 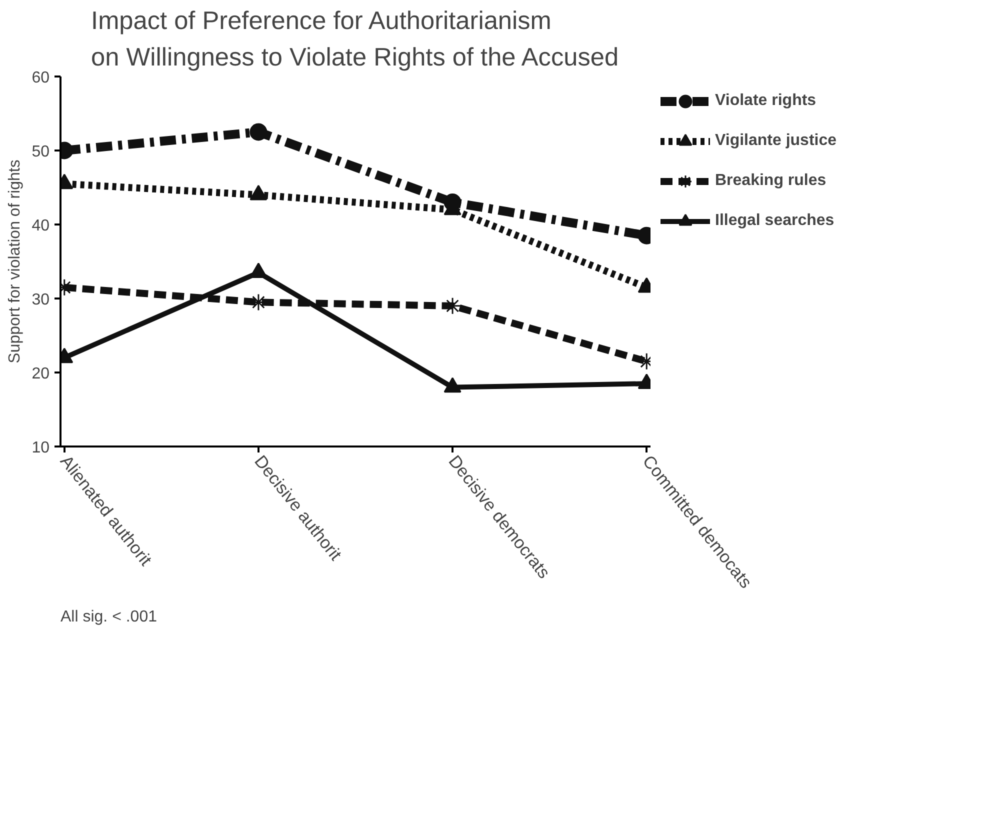 What do you see at coordinates (41, 448) in the screenshot?
I see `y-tick-label: 10` at bounding box center [41, 448].